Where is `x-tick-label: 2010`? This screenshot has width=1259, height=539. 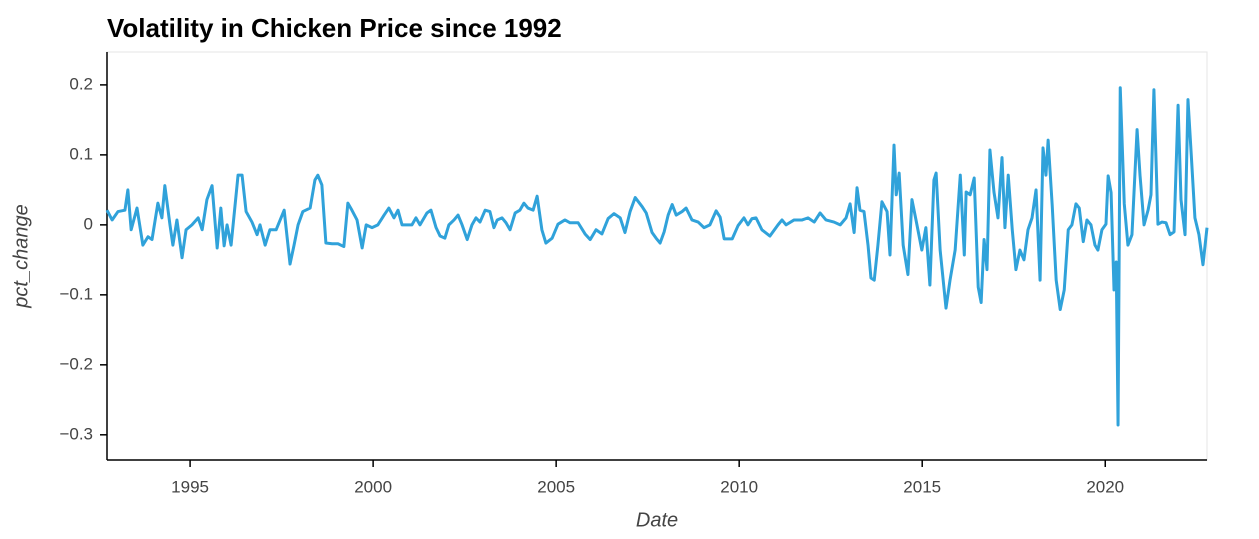
x-tick-label: 2010 is located at coordinates (739, 486).